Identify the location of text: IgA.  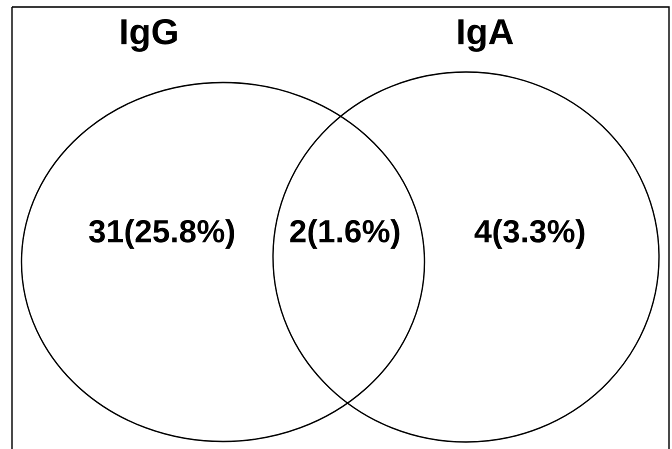
(486, 35).